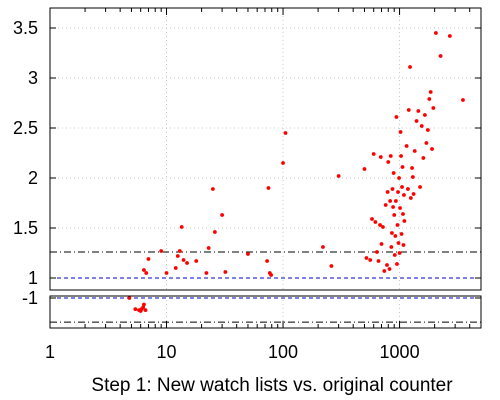  I want to click on y-tick-label: 3.5, so click(25, 28).